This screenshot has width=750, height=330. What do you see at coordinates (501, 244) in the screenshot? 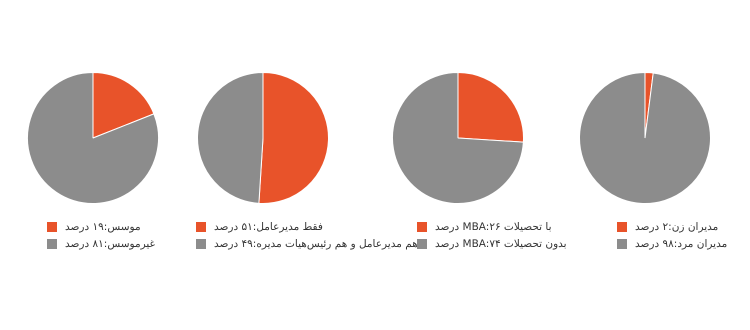
I see `legend-label: بدون تحصیلات MBA:۷۴ درصد` at bounding box center [501, 244].